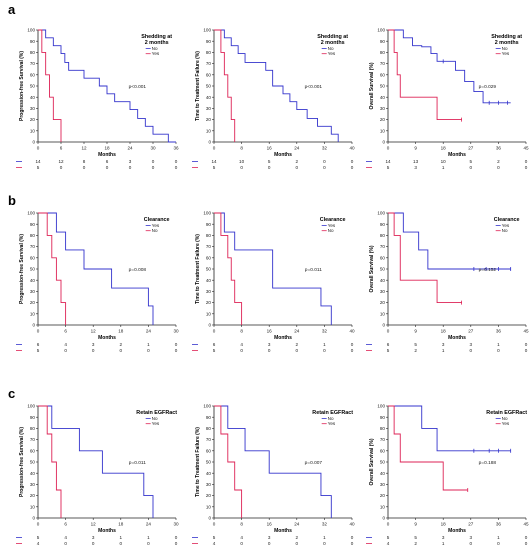 The image size is (529, 550). What do you see at coordinates (488, 87) in the screenshot?
I see `p-value: p=0.029` at bounding box center [488, 87].